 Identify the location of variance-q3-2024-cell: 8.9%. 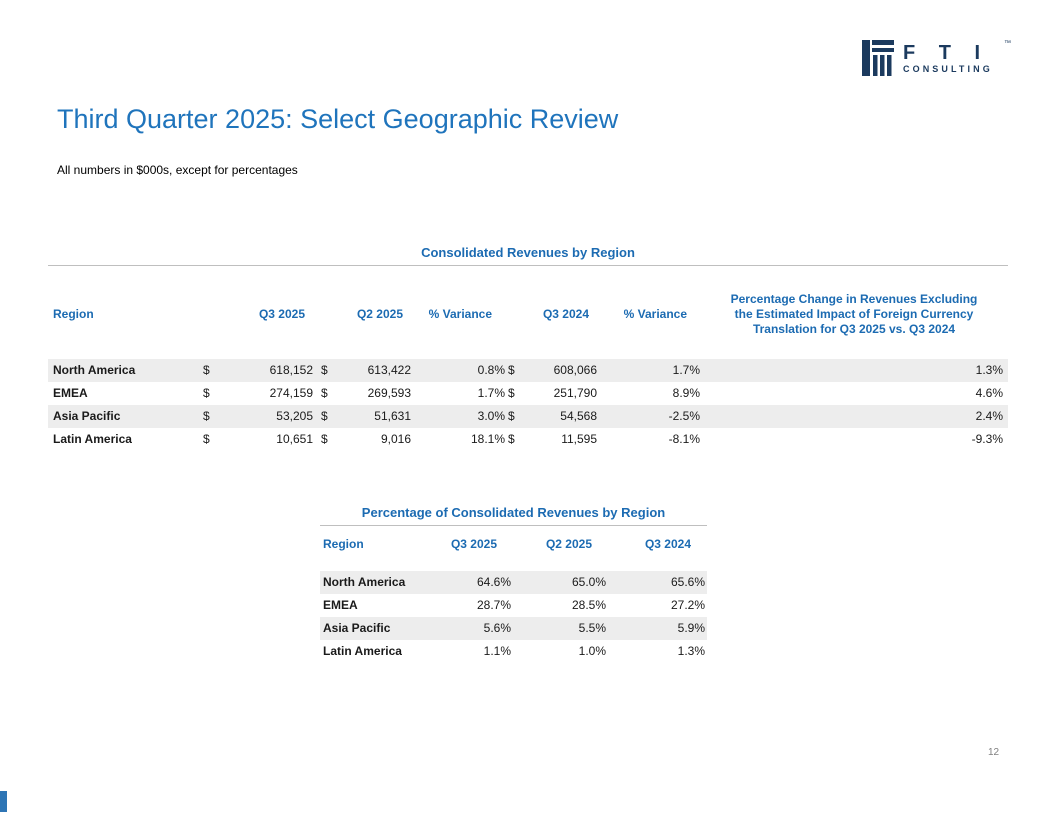
(686, 393).